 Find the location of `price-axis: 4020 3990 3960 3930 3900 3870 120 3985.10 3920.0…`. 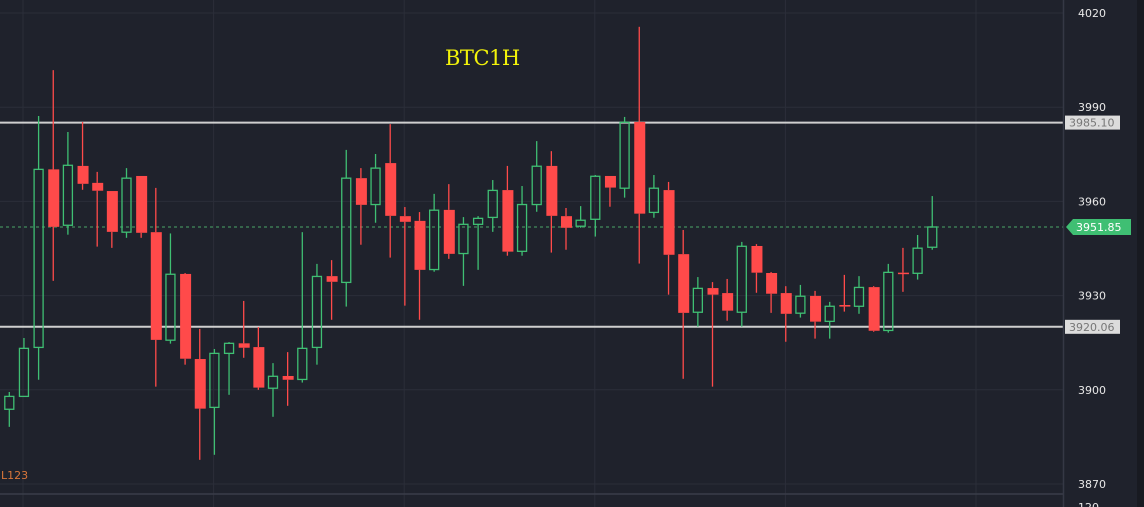

price-axis: 4020 3990 3960 3930 3900 3870 120 3985.10 3920.0… is located at coordinates (1103, 253).